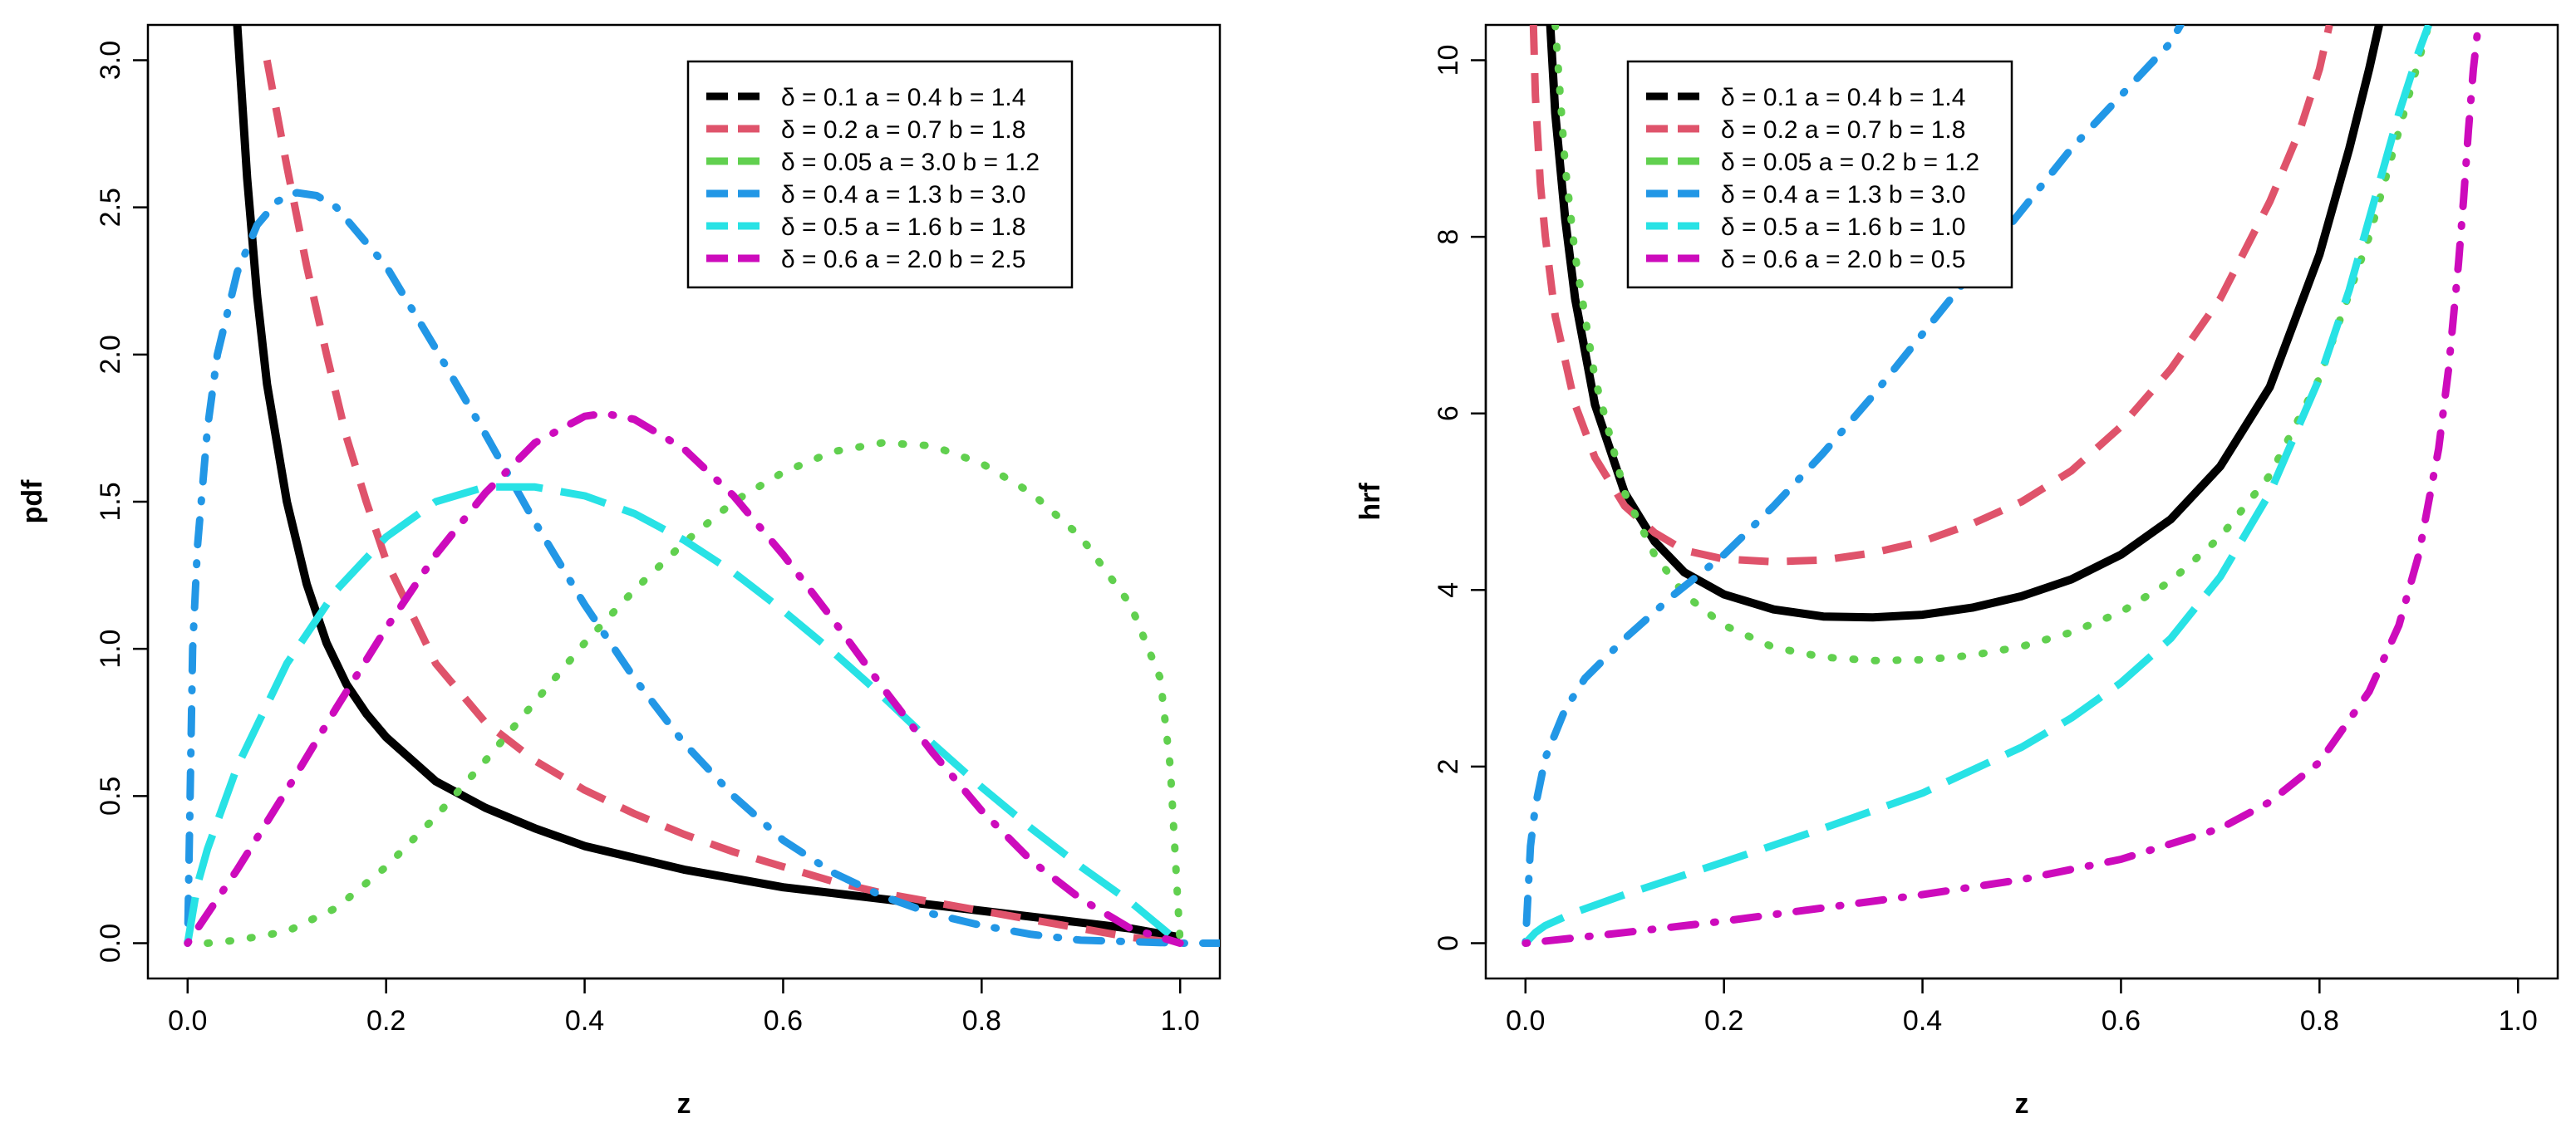 This screenshot has height=1128, width=2576. Describe the element at coordinates (910, 162) in the screenshot. I see `pdf-legend-label-3: δ = 0.05 a = 3.0 b = 1.2` at that location.